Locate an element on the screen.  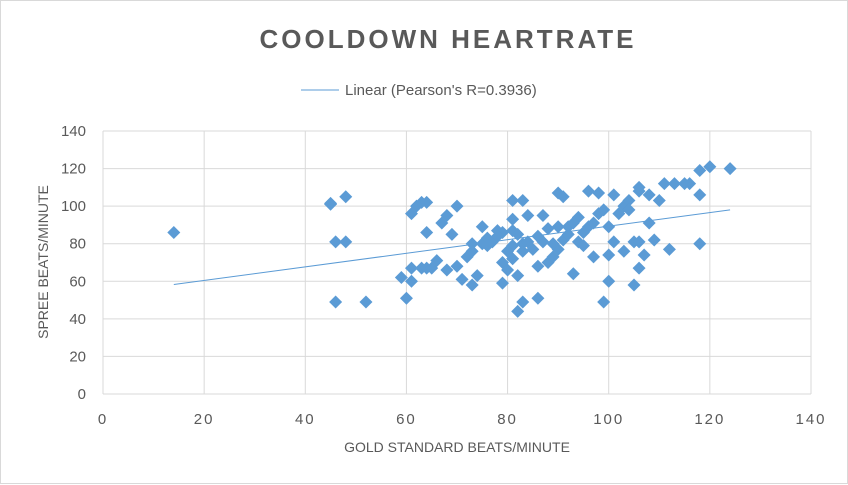
trendline-group is located at coordinates (452, 247).